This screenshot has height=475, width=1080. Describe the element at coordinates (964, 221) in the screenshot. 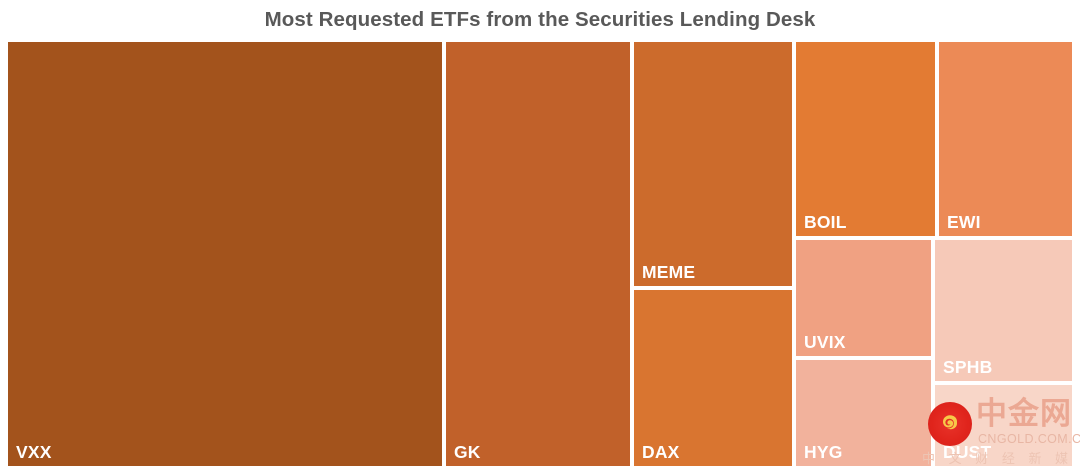

I see `treemap-cell-label: EWI` at that location.